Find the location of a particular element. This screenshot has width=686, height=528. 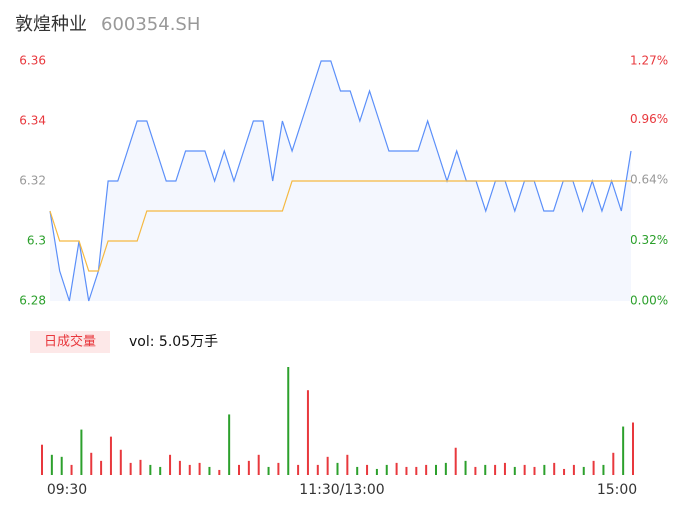

volume-label: 日成交量 is located at coordinates (70, 342).